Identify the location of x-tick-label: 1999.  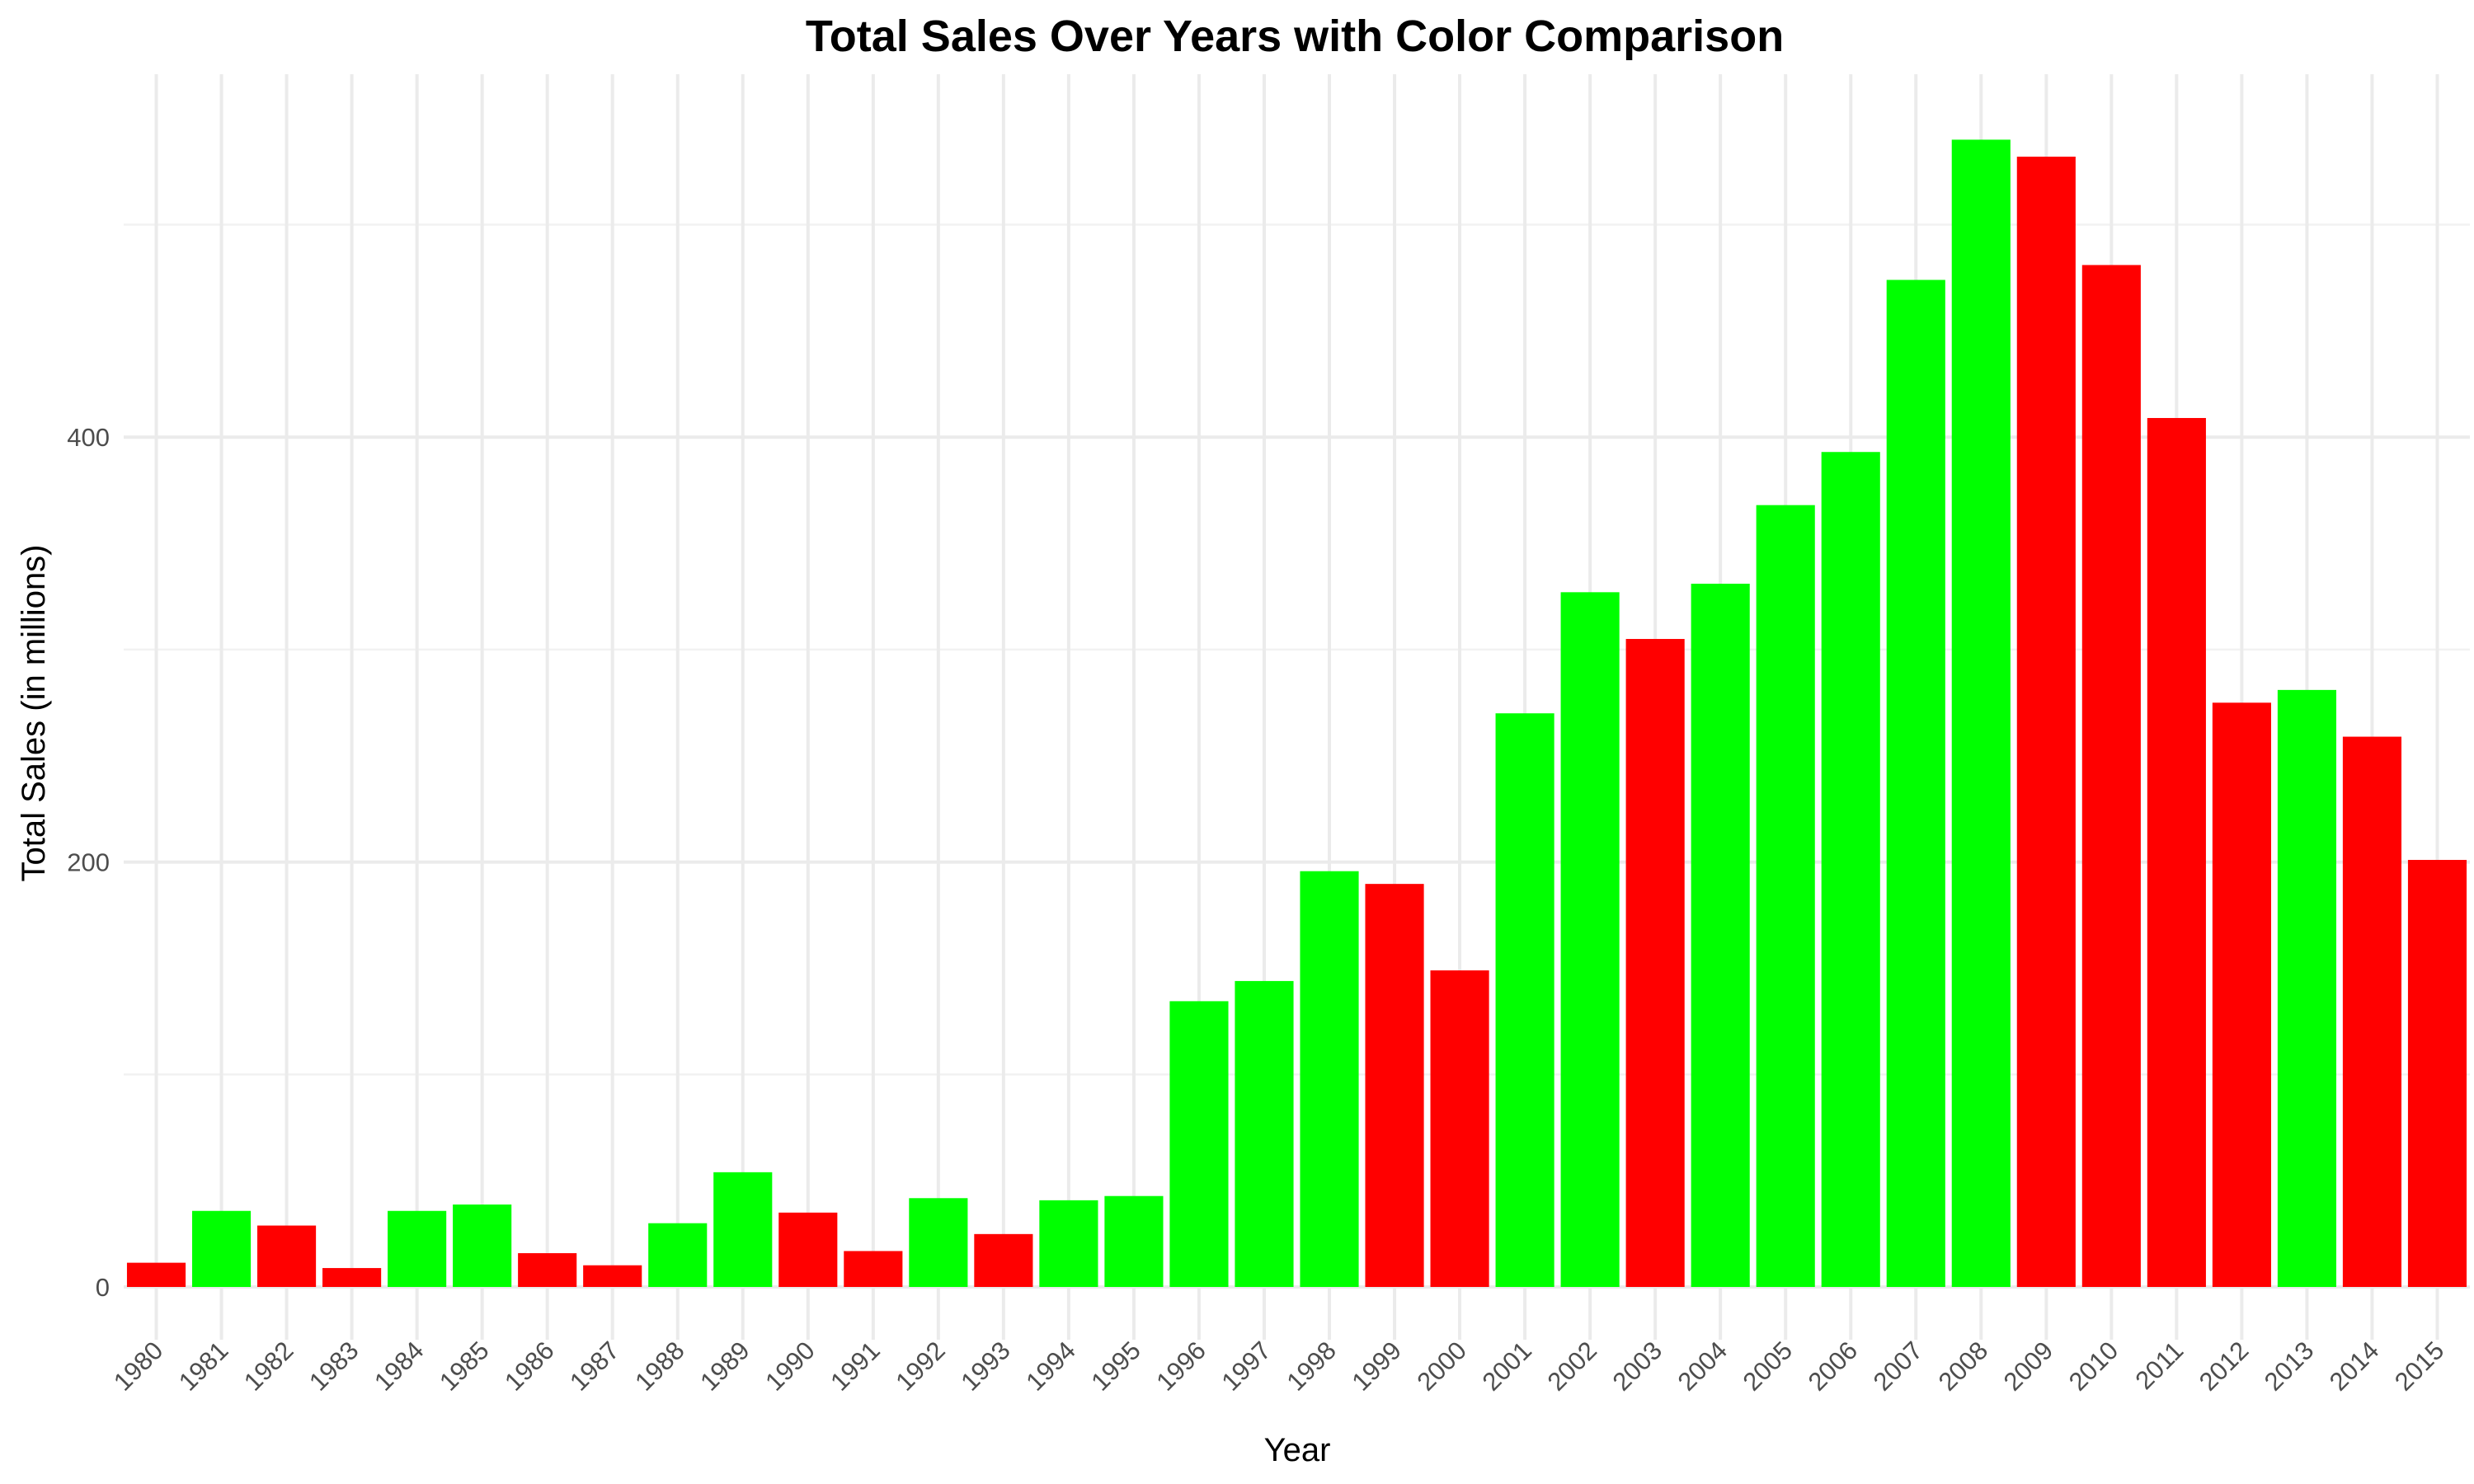
(1376, 1366).